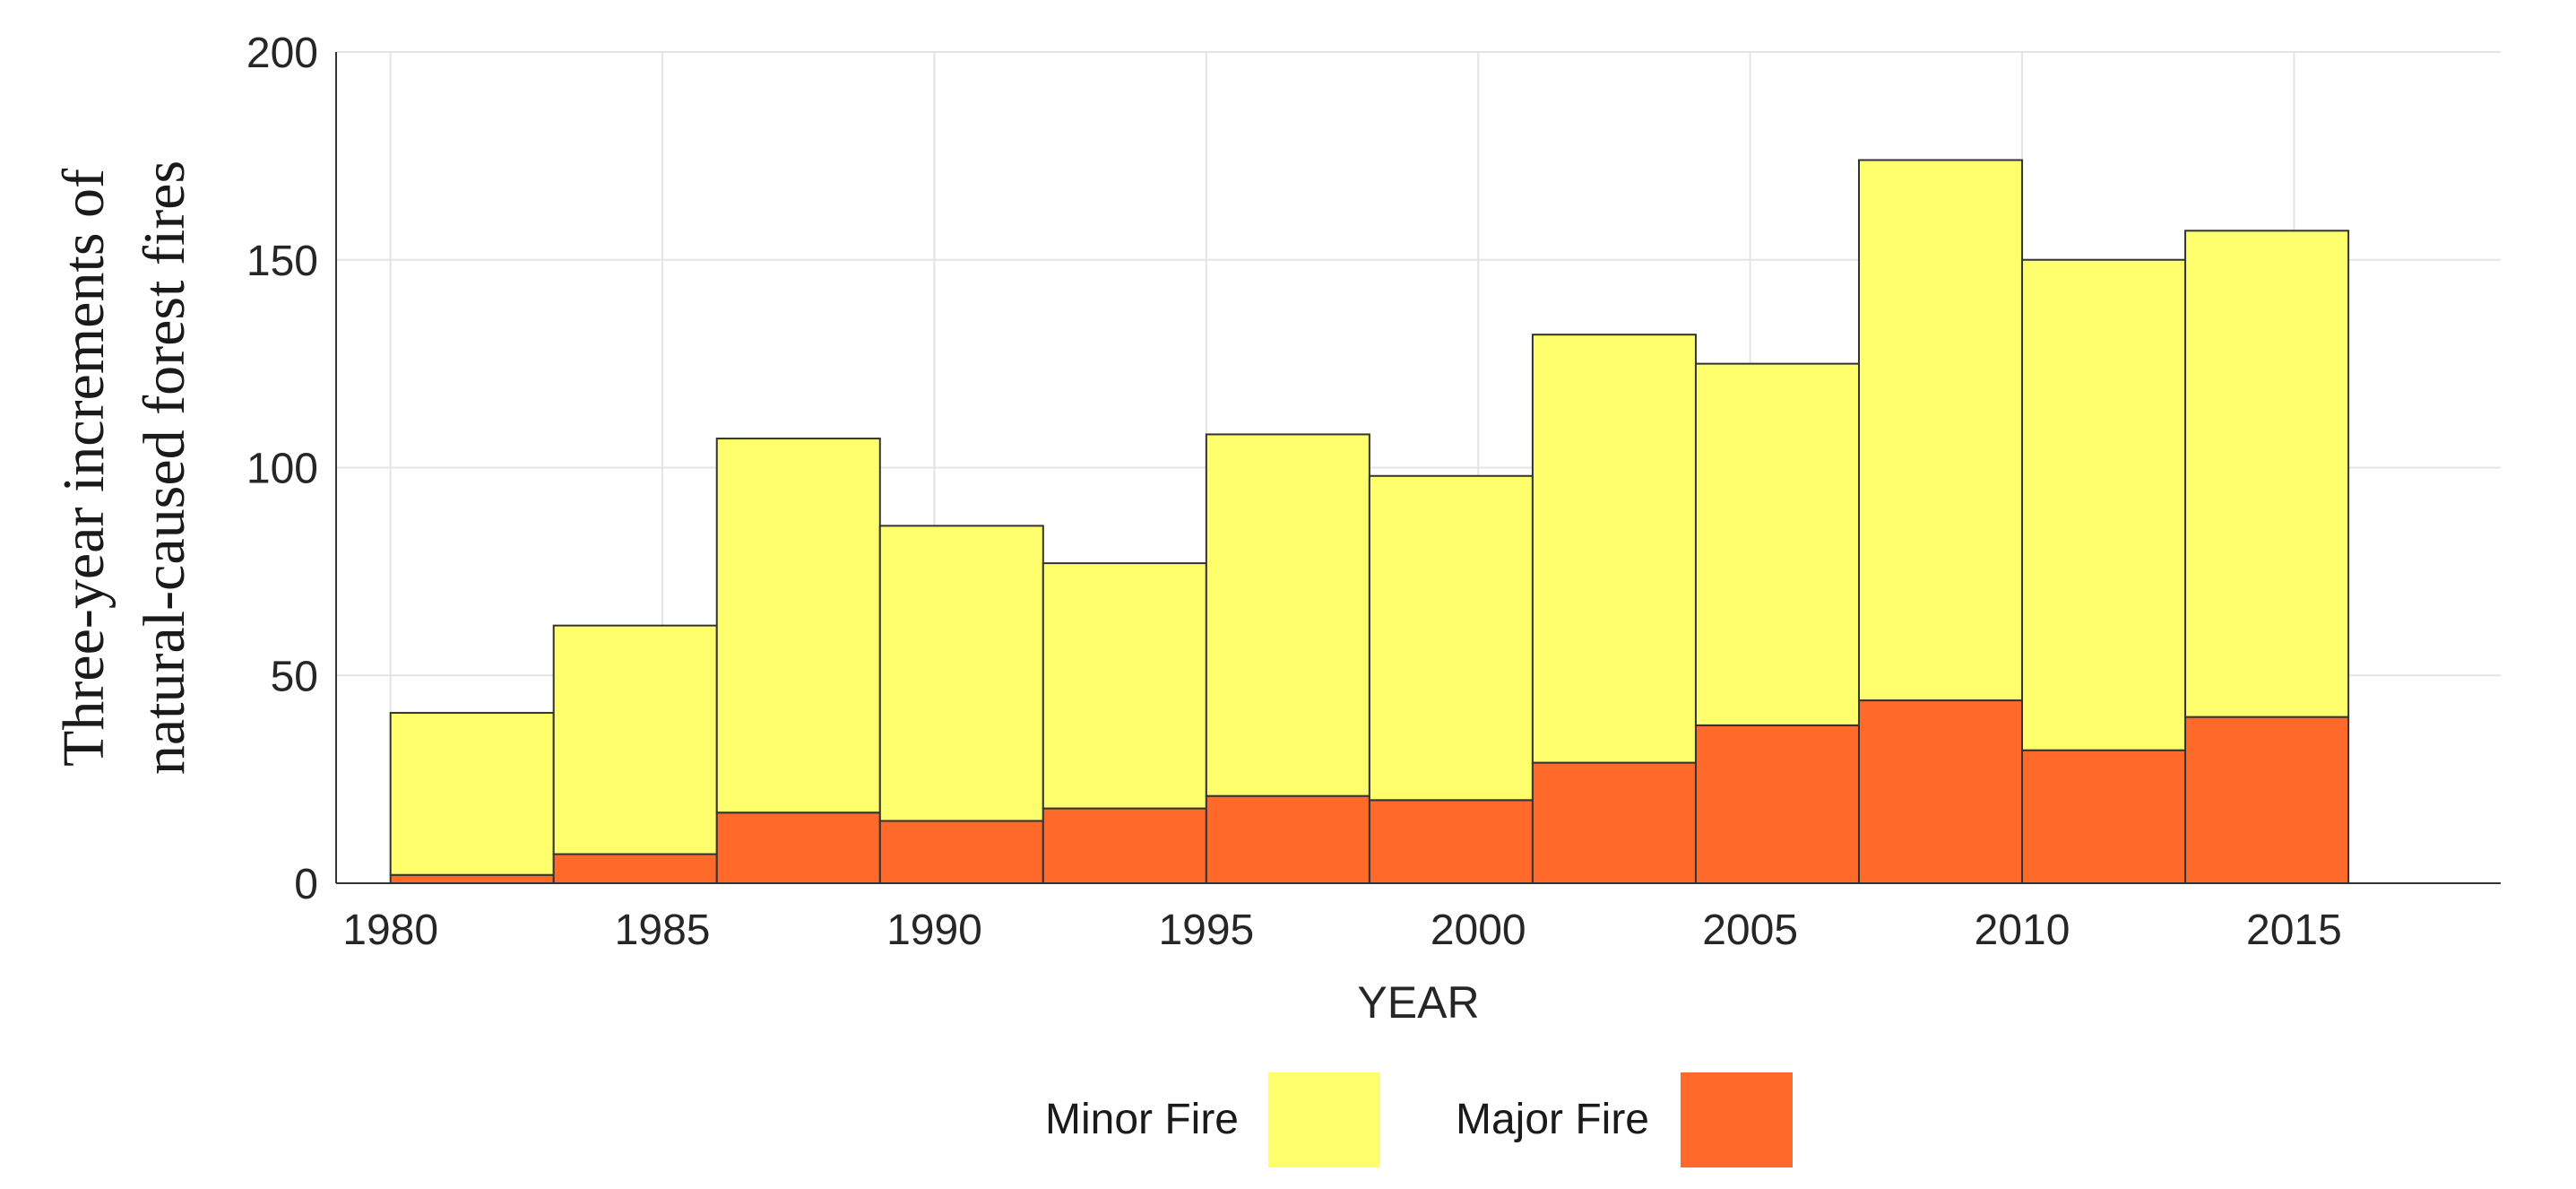  What do you see at coordinates (2104, 504) in the screenshot?
I see `bar-minor-2010` at bounding box center [2104, 504].